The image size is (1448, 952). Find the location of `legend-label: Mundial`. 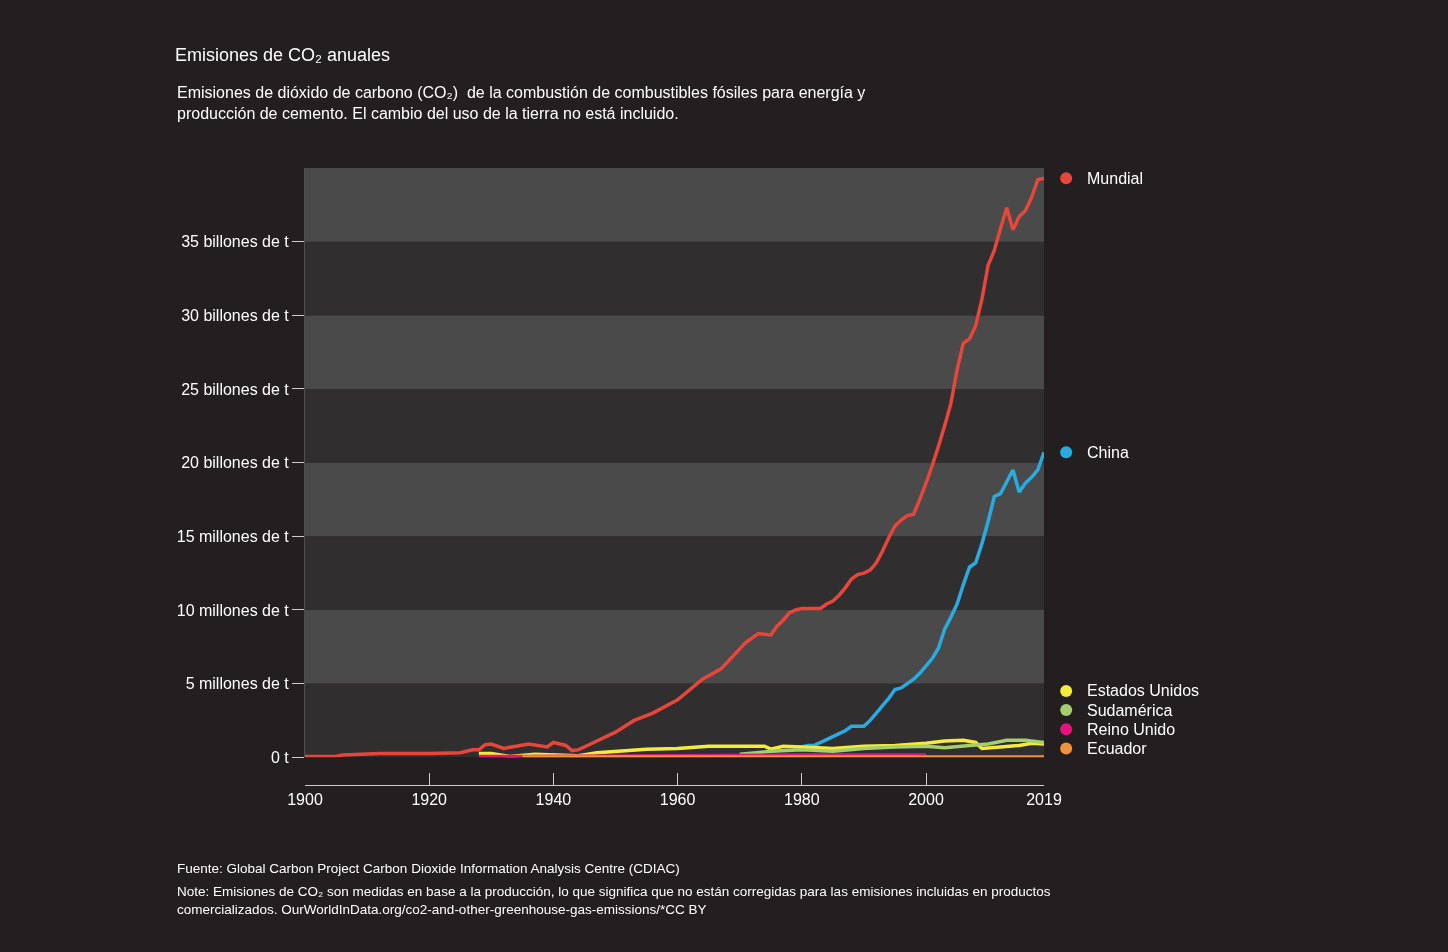

legend-label: Mundial is located at coordinates (1115, 178).